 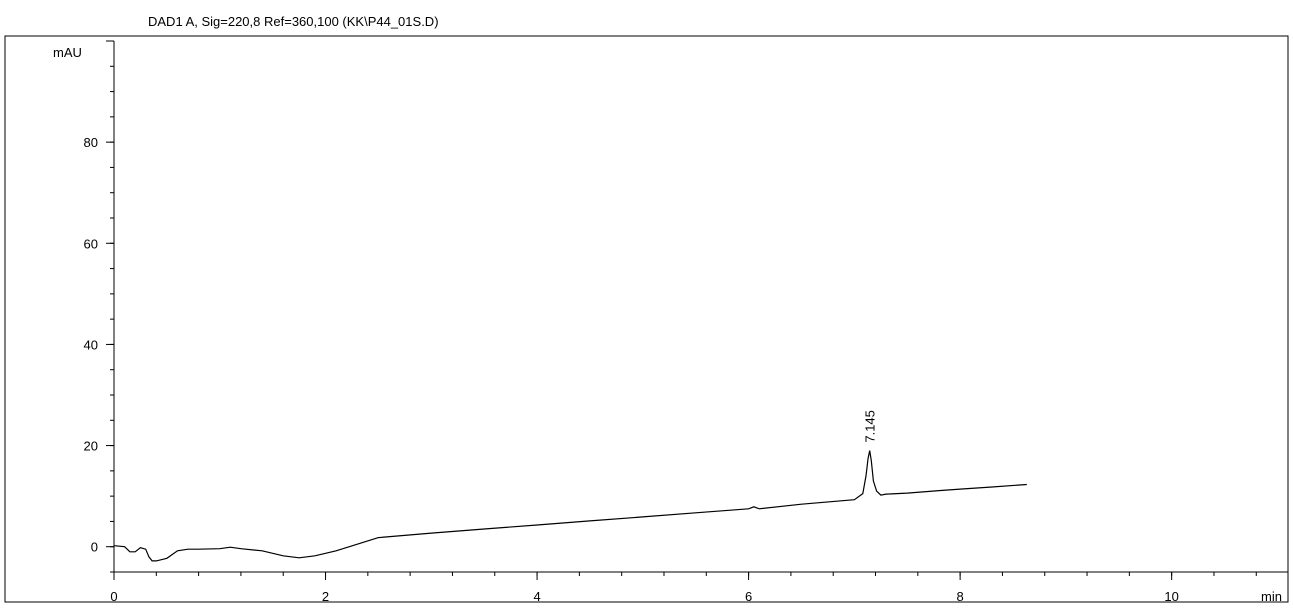 What do you see at coordinates (113, 596) in the screenshot?
I see `x-tick-label: 0` at bounding box center [113, 596].